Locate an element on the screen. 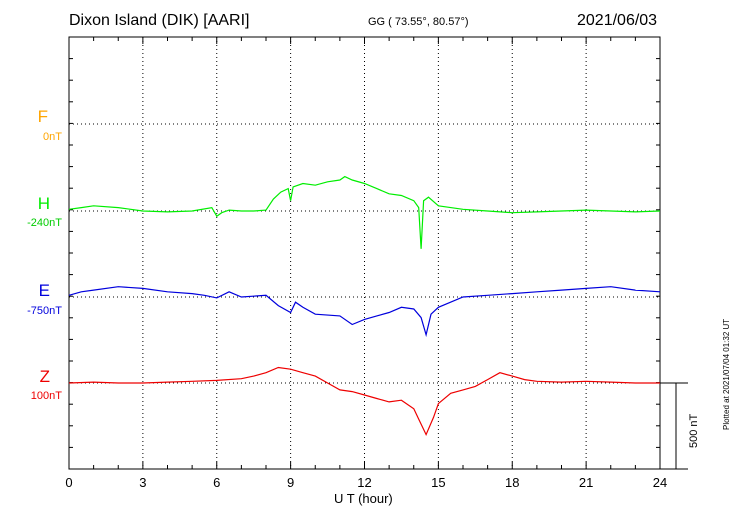  component-label-F: F is located at coordinates (42, 116).